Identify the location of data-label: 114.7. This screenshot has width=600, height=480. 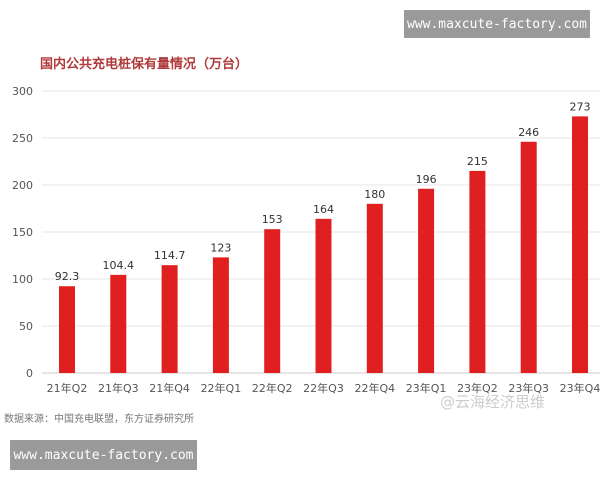
(170, 255).